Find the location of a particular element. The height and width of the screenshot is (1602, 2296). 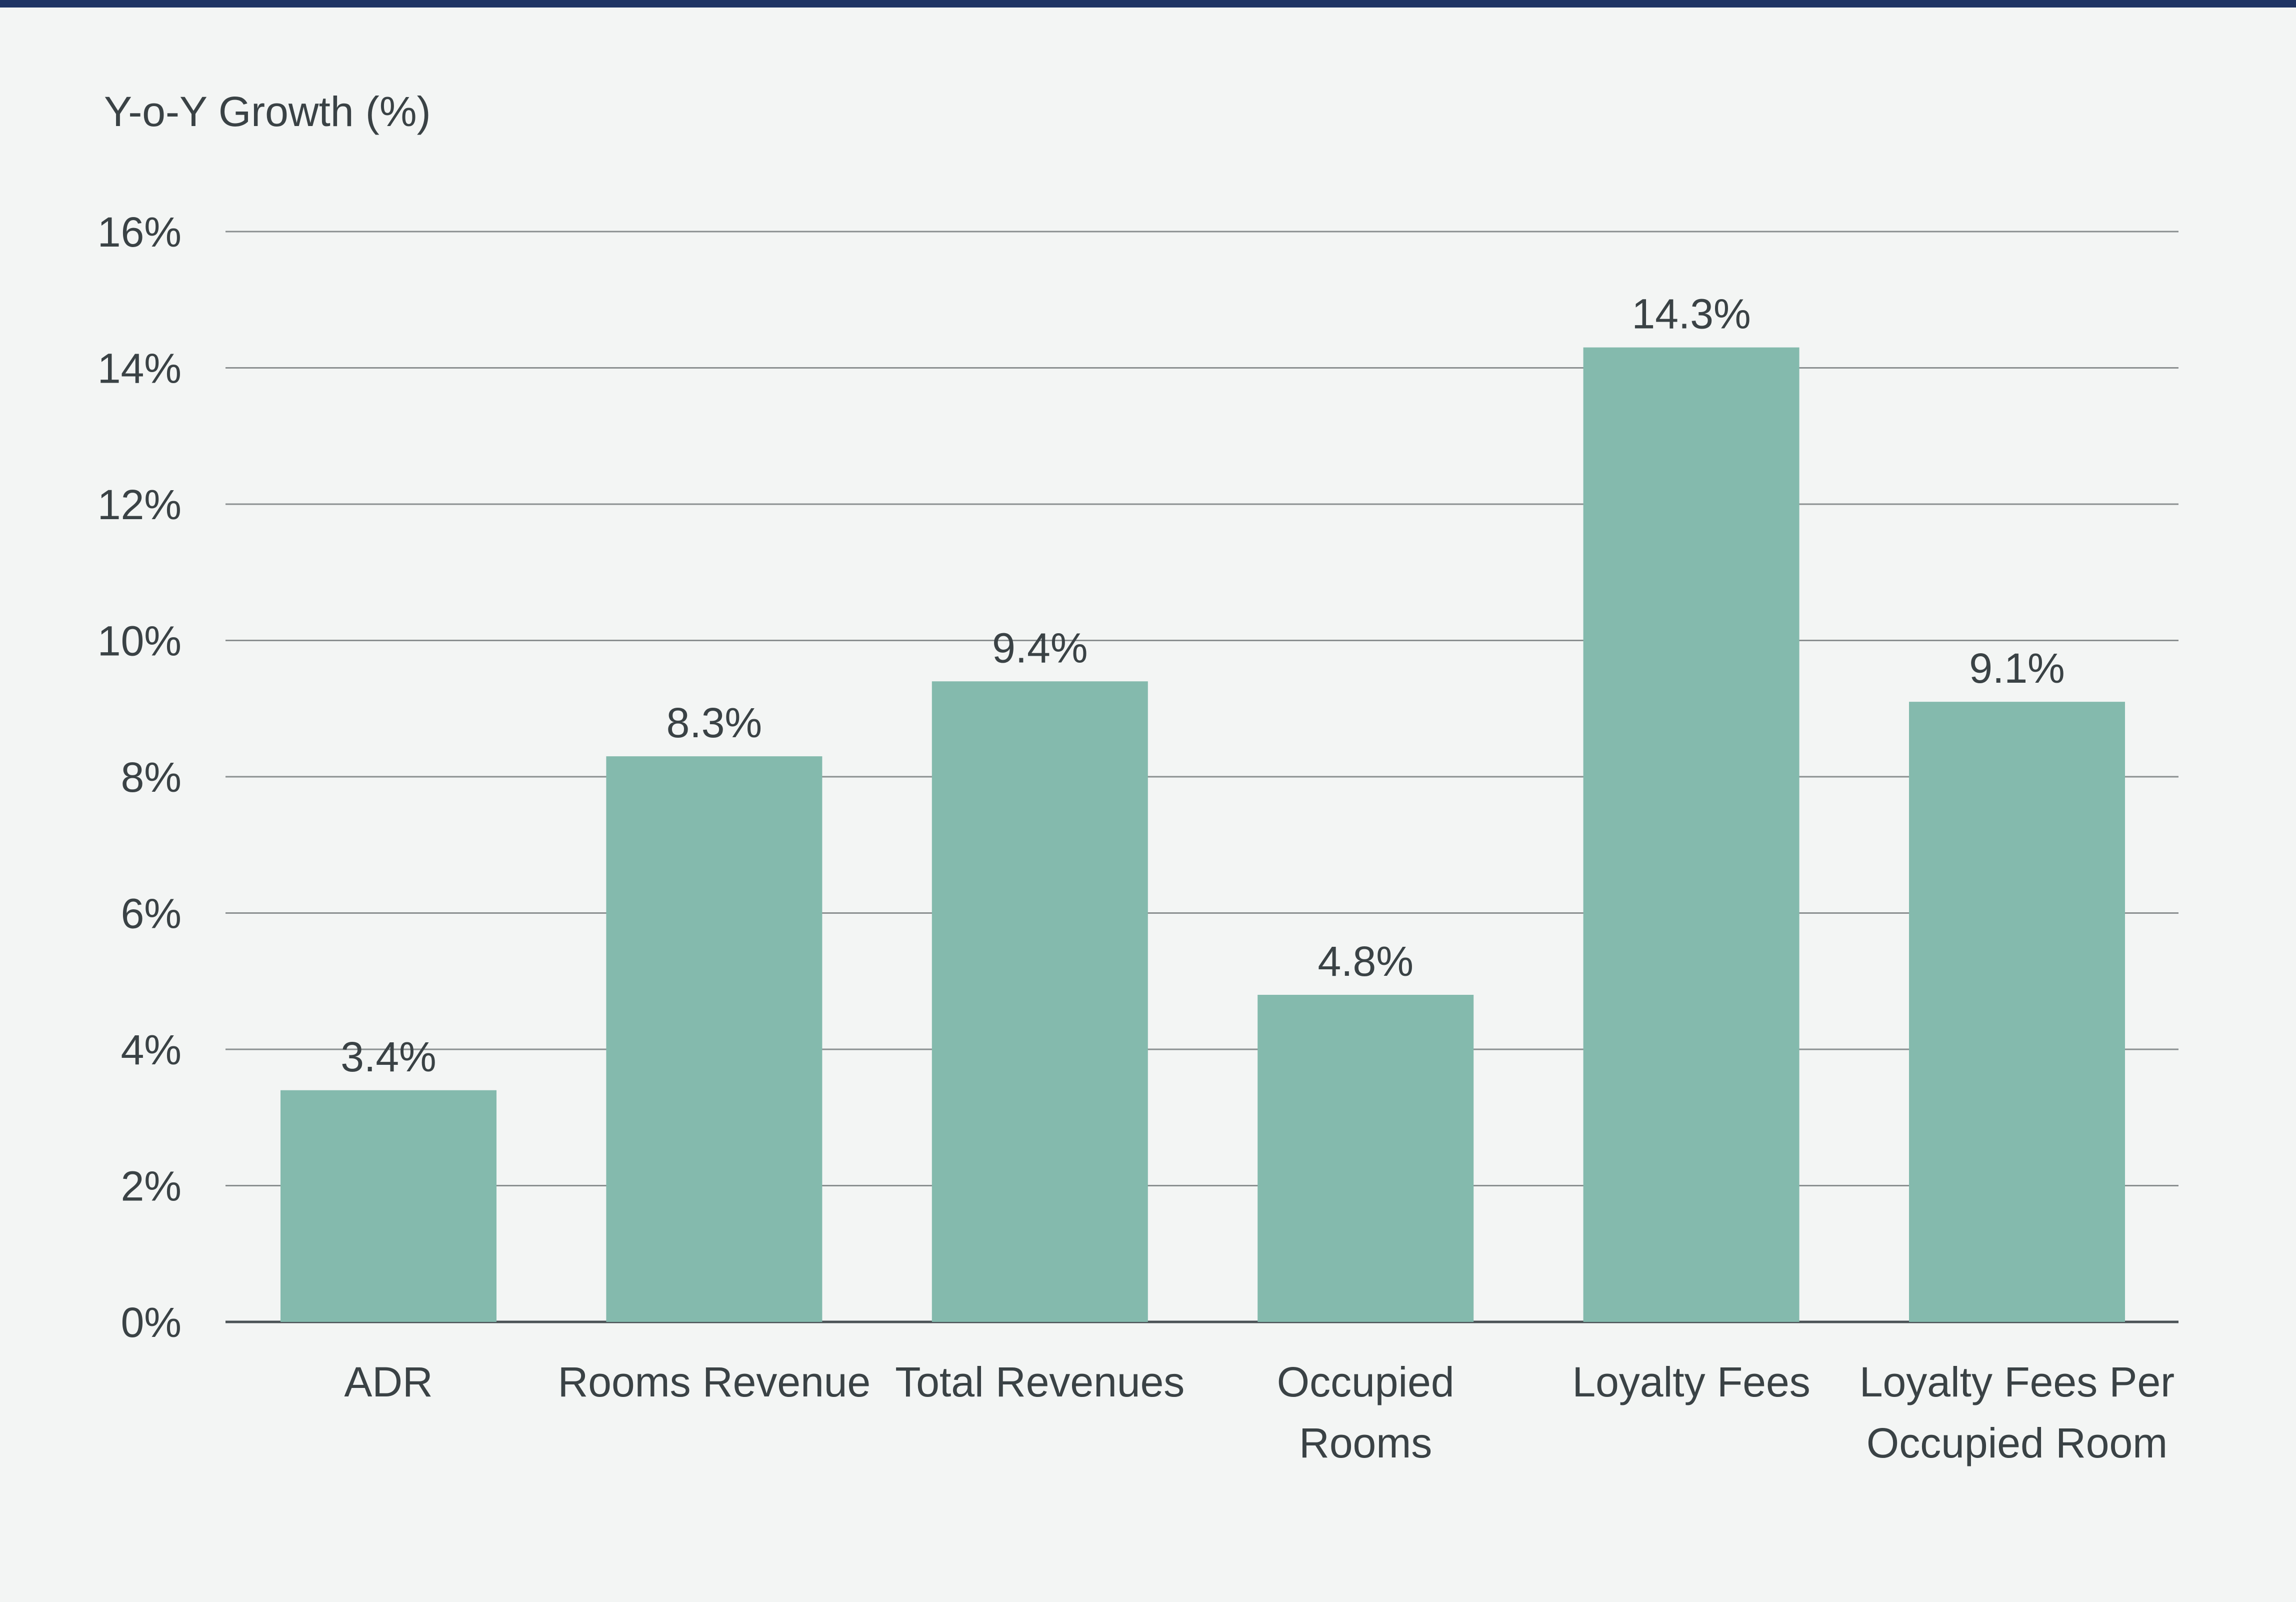

data-label: 14.3% is located at coordinates (1691, 314).